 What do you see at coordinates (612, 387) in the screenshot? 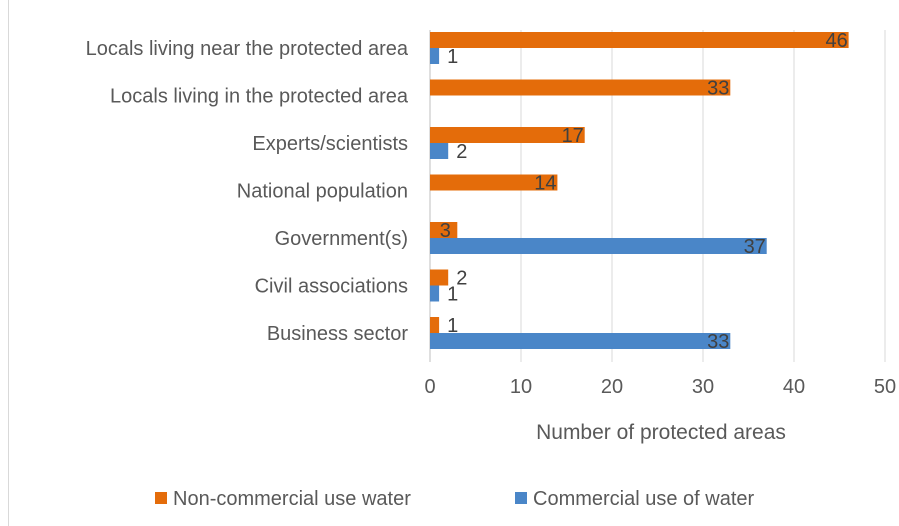
I see `x-tick-label: 20` at bounding box center [612, 387].